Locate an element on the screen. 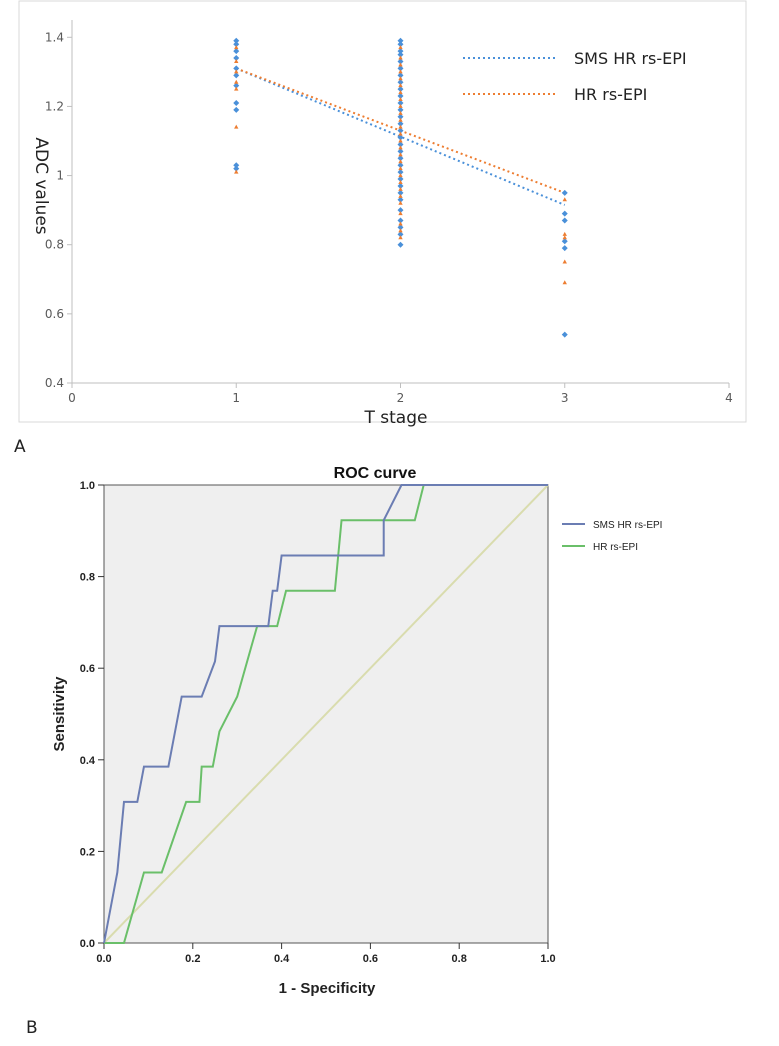  chart-a-y-tick-label: 1.4 is located at coordinates (54, 37).